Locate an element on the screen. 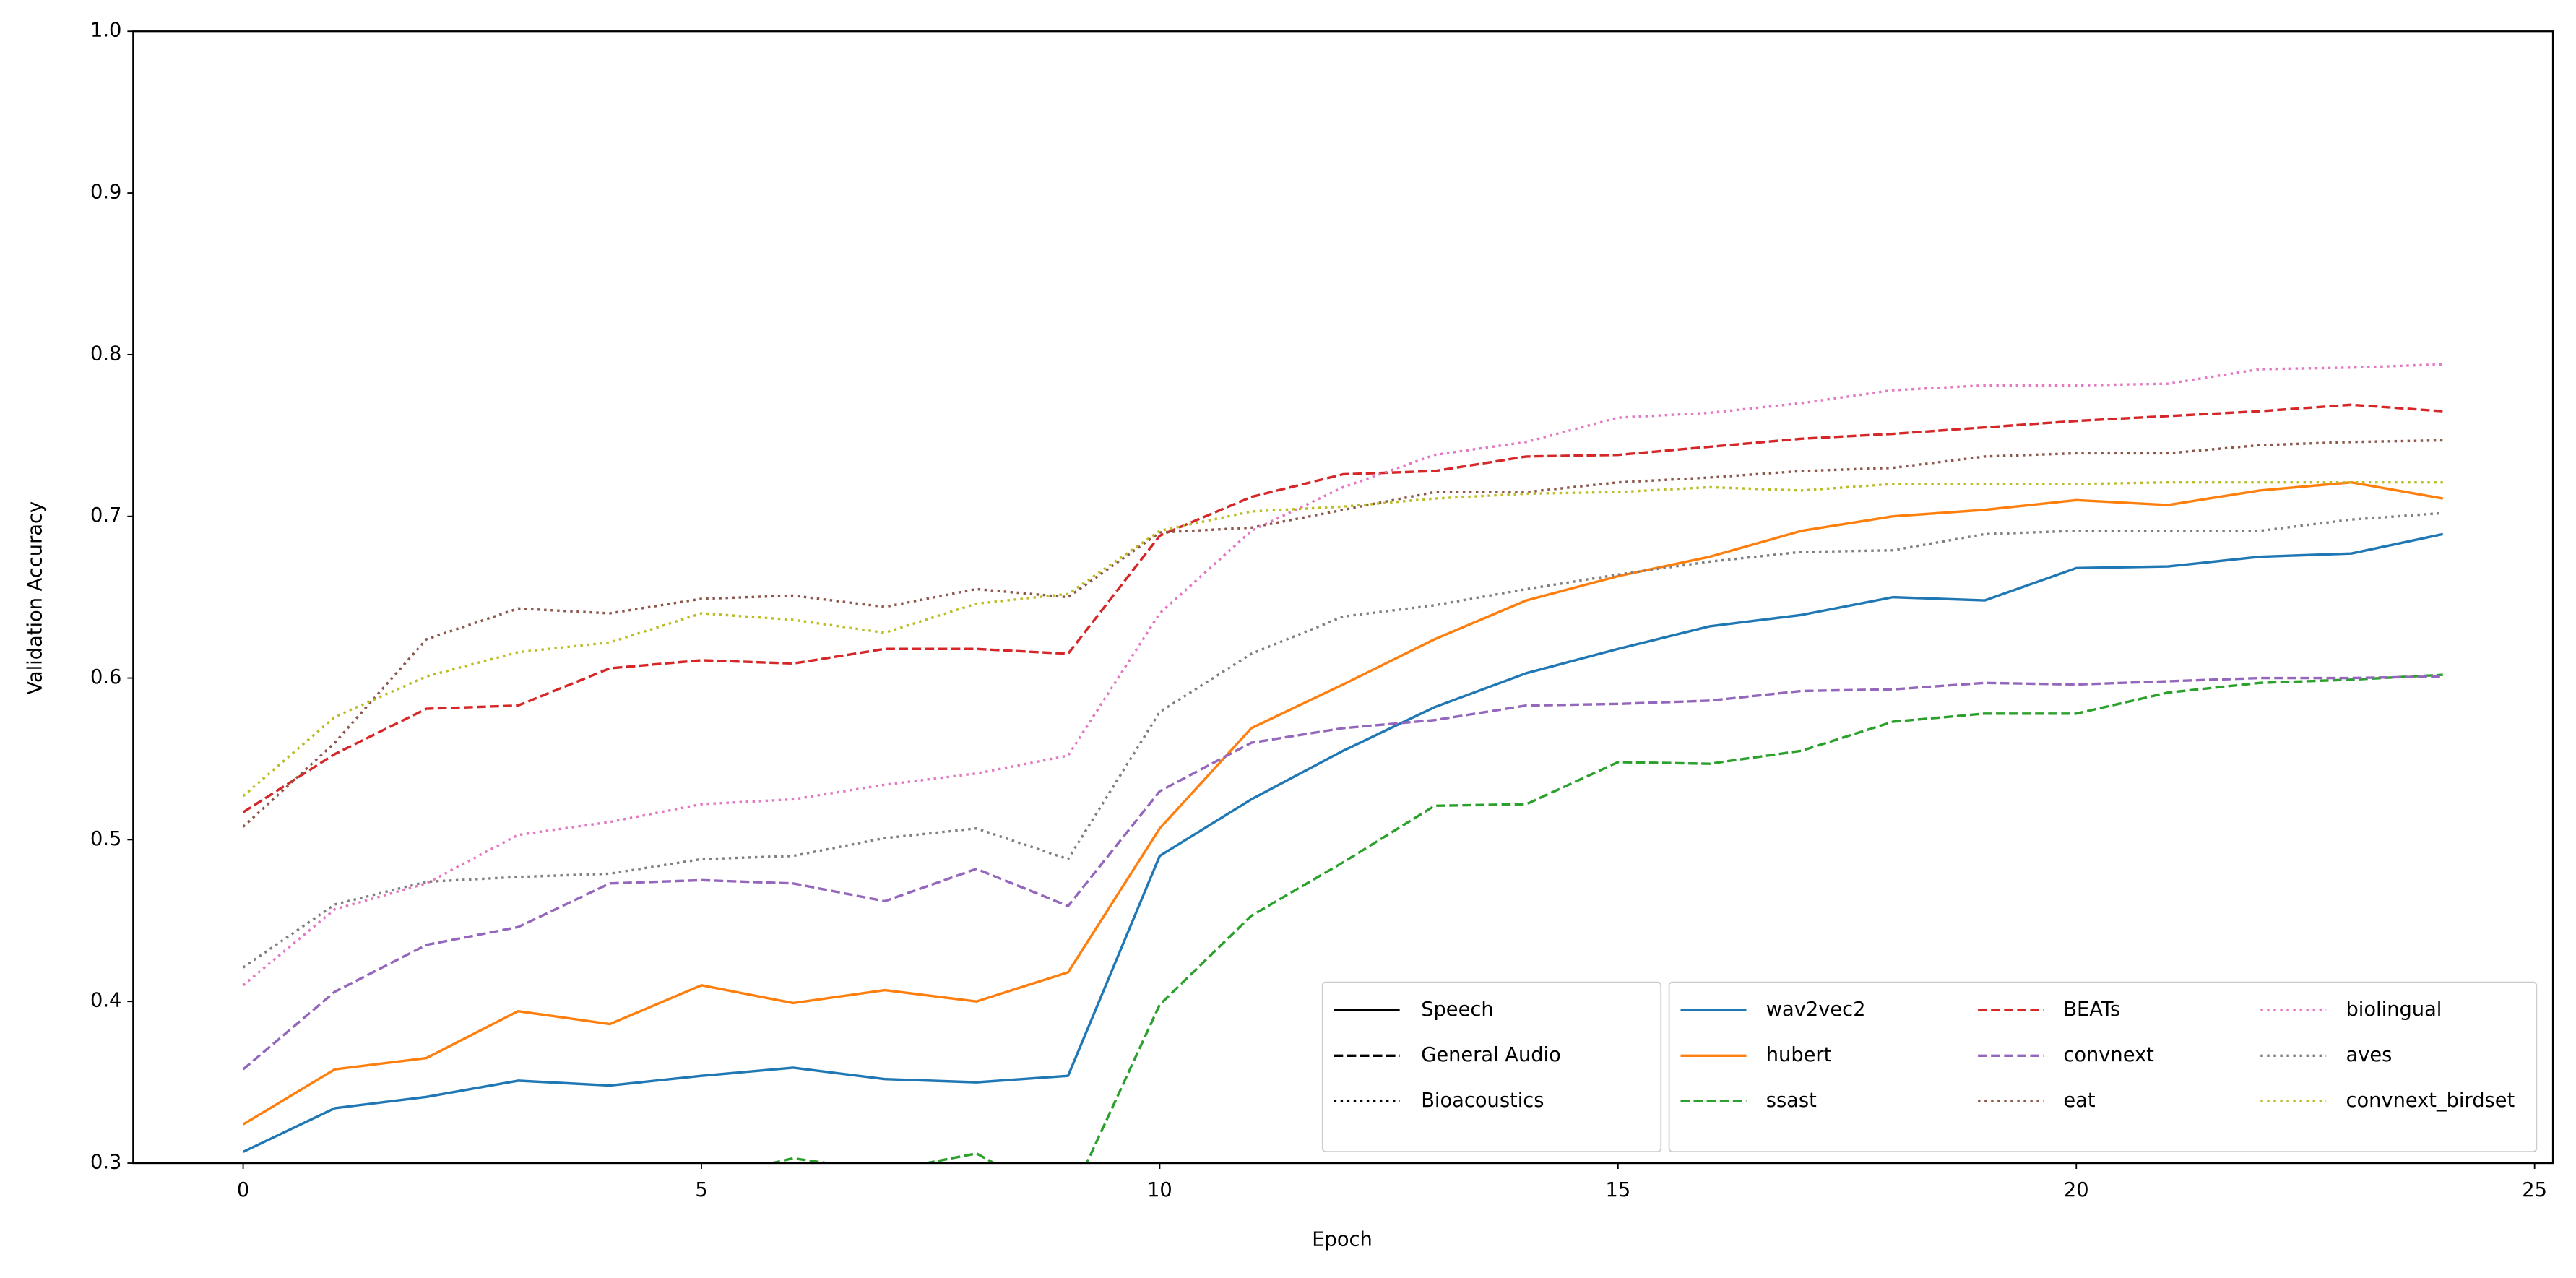 This screenshot has width=2576, height=1278. y-tick-label: 0.7 is located at coordinates (105, 515).